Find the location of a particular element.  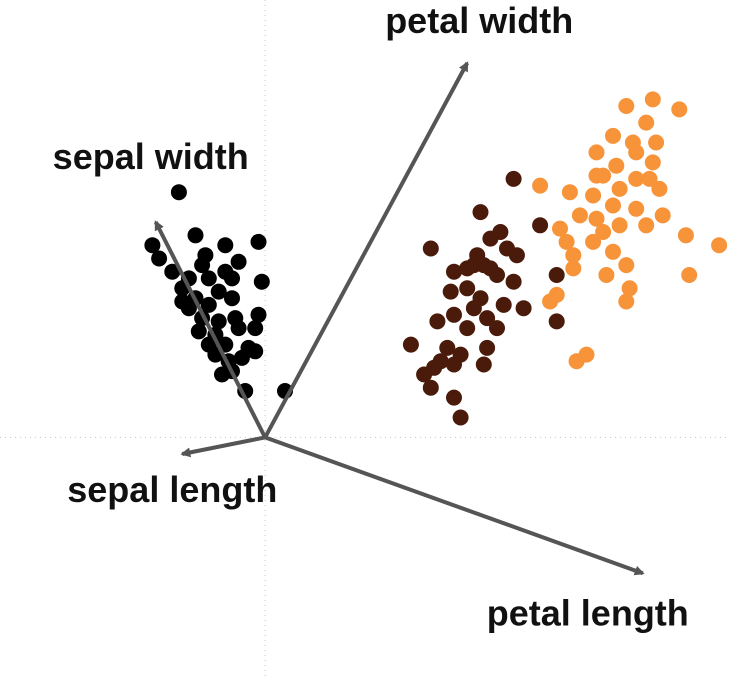

sepal-width-arrow is located at coordinates (210, 329).